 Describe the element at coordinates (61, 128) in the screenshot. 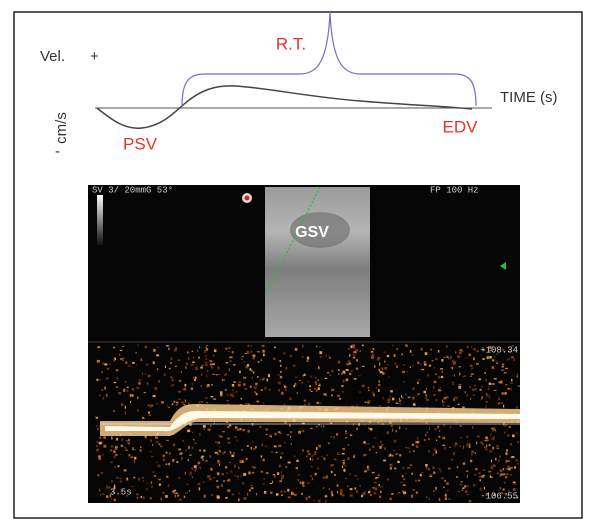

I see `unit-label: cm/s` at that location.